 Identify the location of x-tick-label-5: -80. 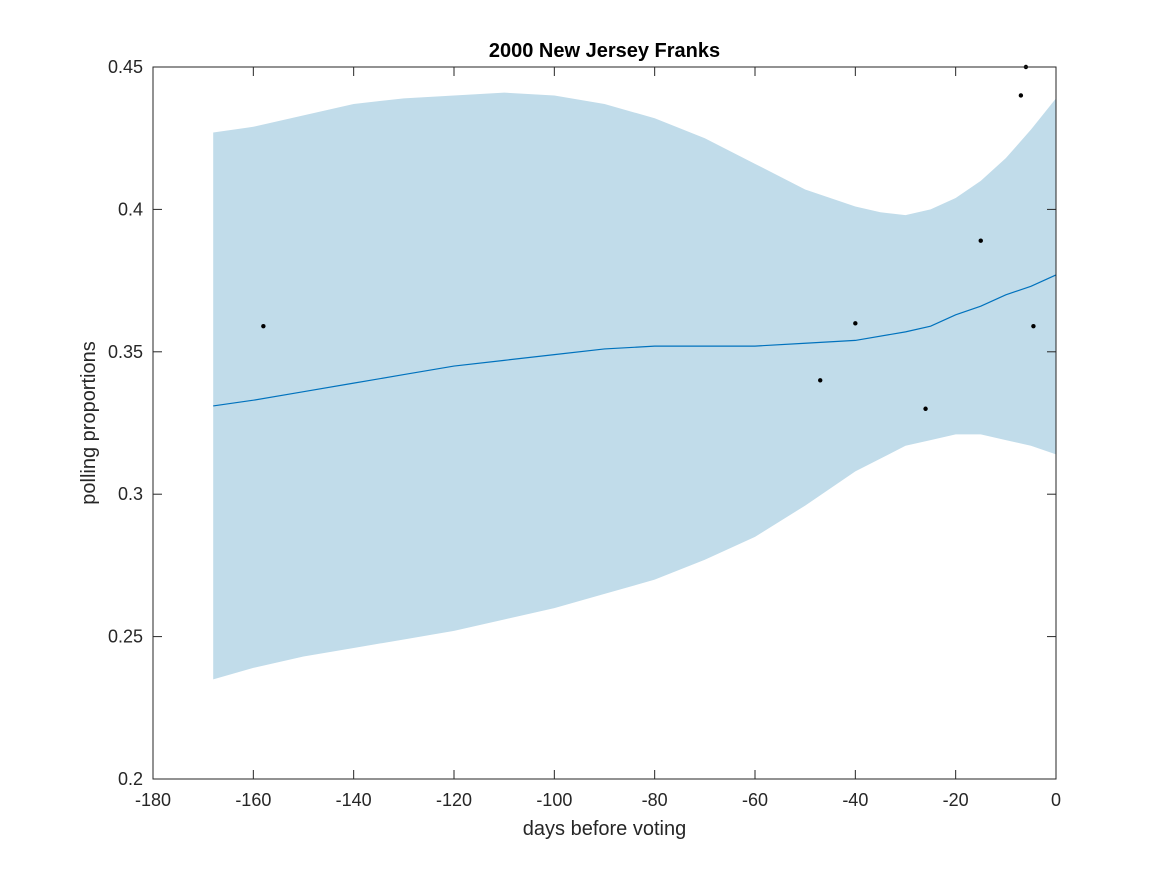
(655, 800).